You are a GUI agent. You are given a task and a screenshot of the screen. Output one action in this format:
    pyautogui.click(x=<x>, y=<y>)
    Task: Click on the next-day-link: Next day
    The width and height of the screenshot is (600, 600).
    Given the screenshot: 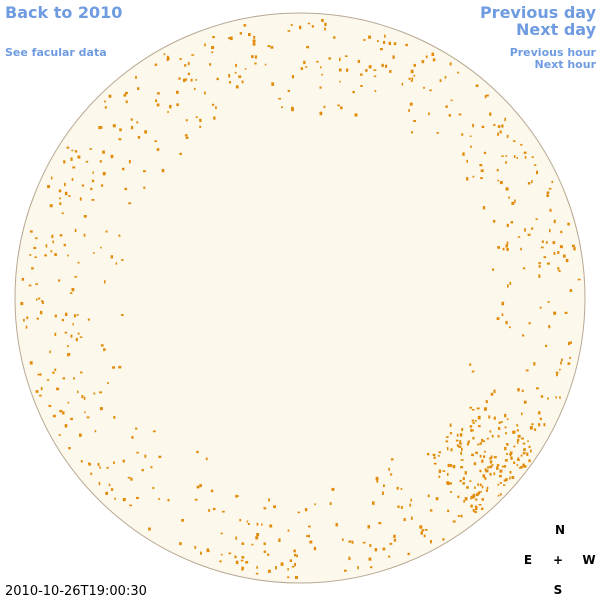 What is the action you would take?
    pyautogui.click(x=556, y=29)
    